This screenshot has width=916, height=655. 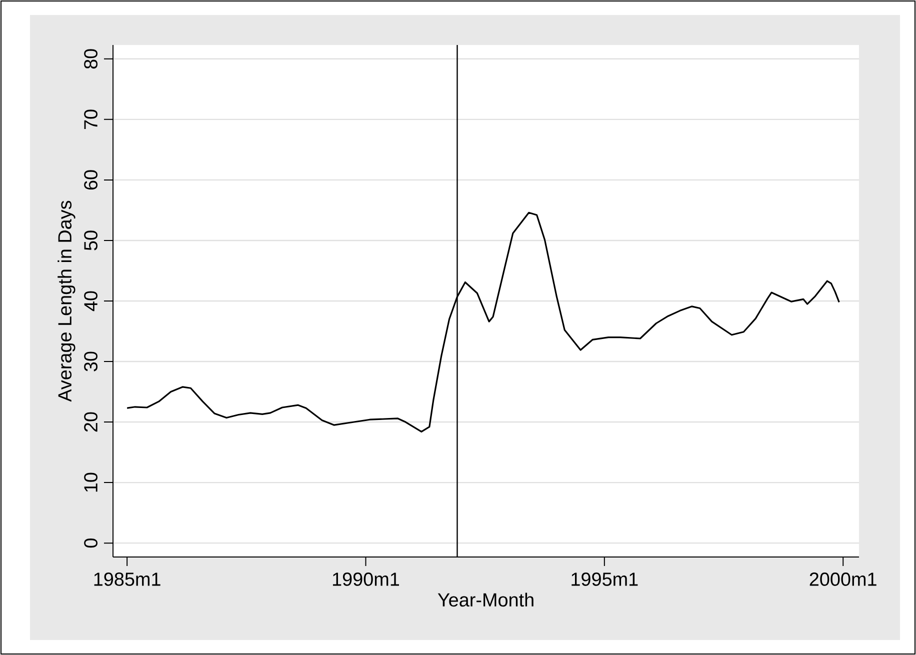 I want to click on y-tick-label: 10, so click(x=91, y=482).